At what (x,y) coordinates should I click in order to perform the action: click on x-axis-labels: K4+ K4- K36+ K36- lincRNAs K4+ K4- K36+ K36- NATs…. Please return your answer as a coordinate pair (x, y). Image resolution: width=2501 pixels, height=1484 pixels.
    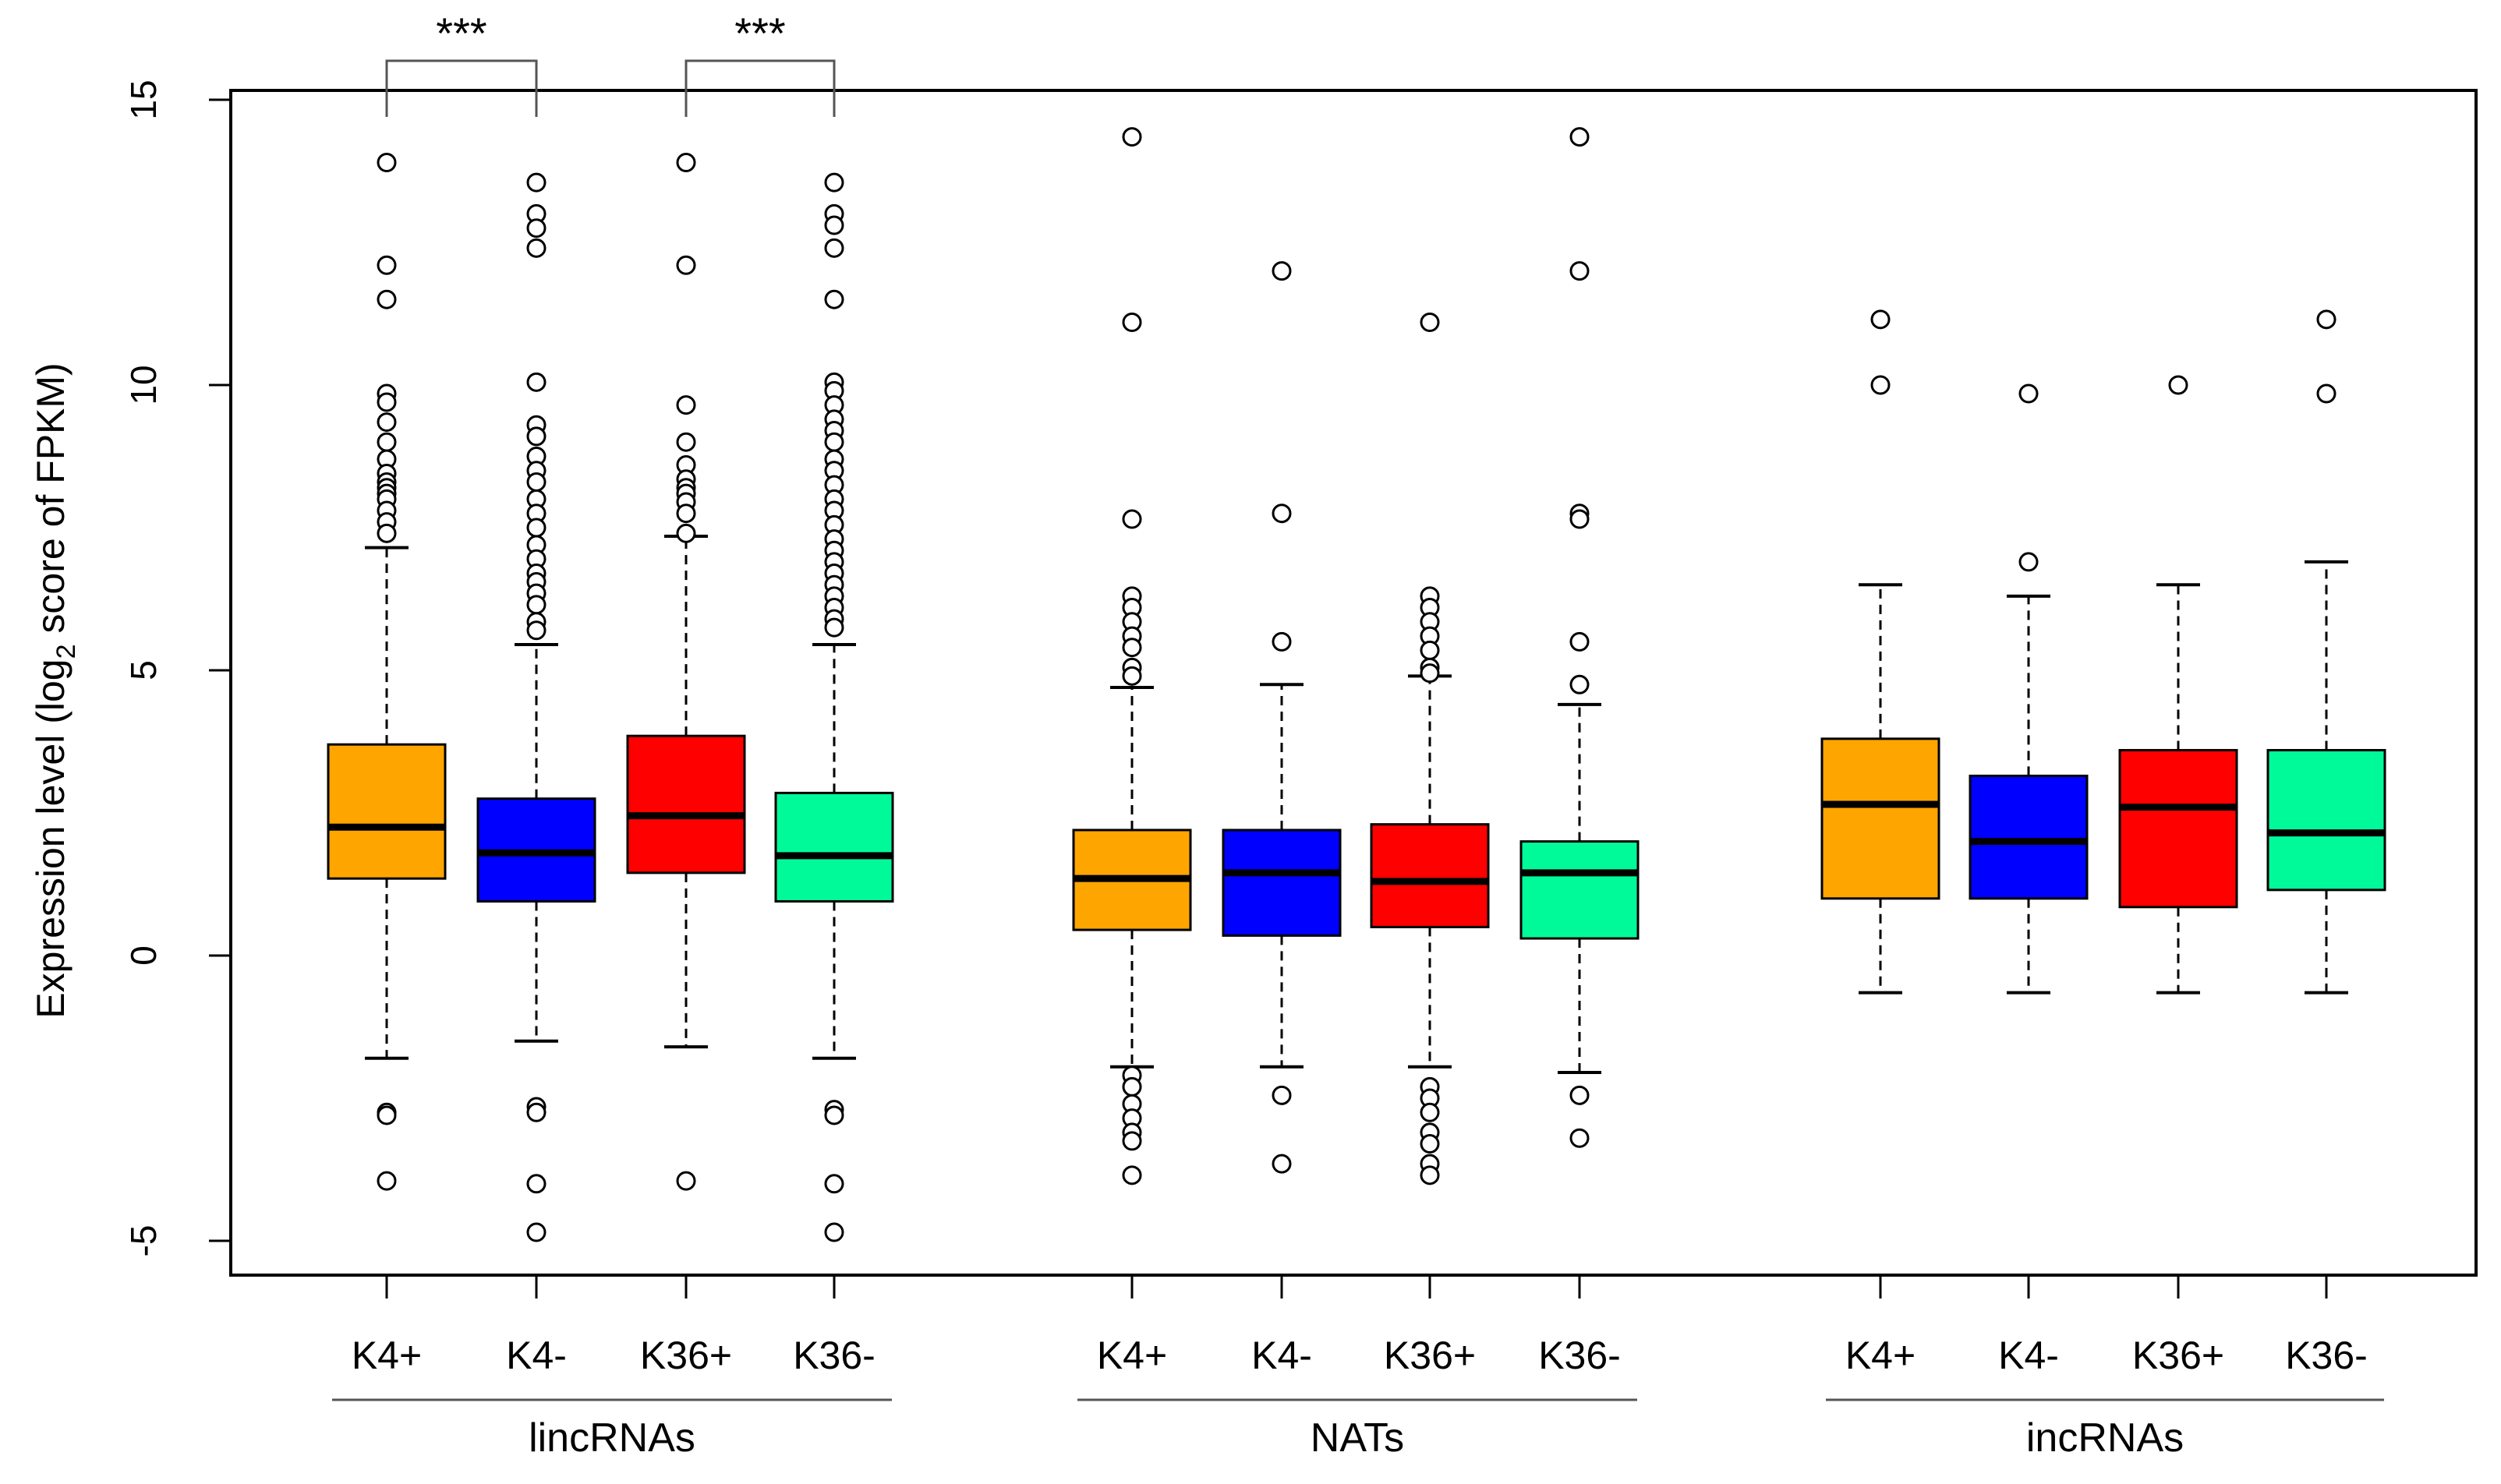
    Looking at the image, I should click on (1358, 1368).